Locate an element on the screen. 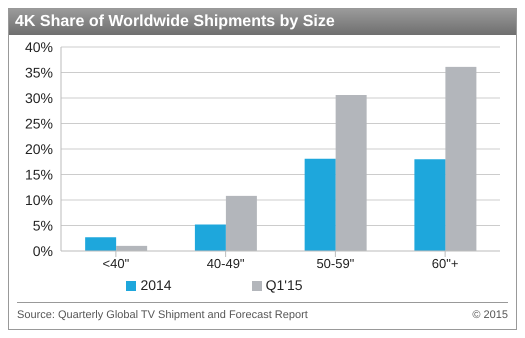 The height and width of the screenshot is (338, 525). source-note: Source: Quarterly Global TV Shipment and Forecast Report is located at coordinates (162, 315).